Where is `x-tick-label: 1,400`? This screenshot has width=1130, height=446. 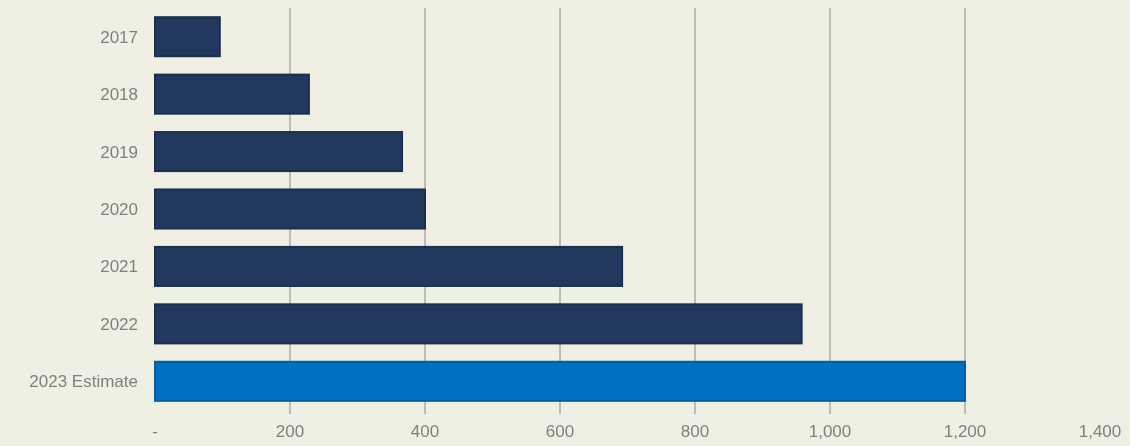 x-tick-label: 1,400 is located at coordinates (1100, 431).